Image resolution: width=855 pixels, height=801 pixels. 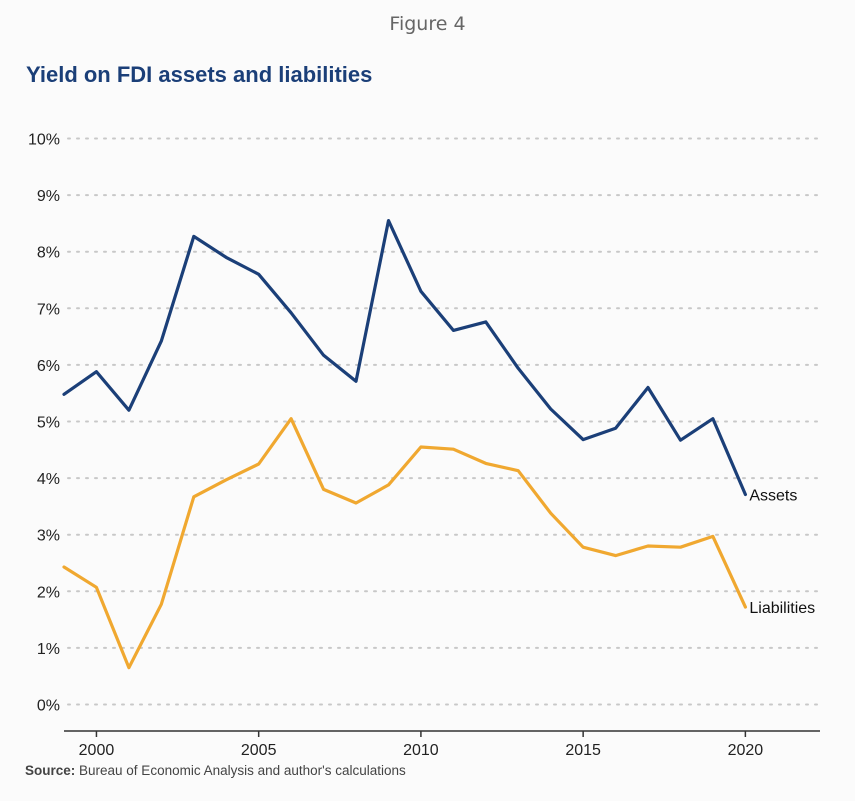 I want to click on y-tick-label: 0%, so click(x=48, y=706).